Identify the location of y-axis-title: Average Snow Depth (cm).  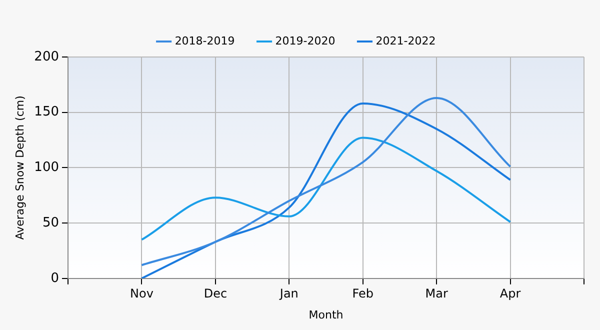
(19, 168).